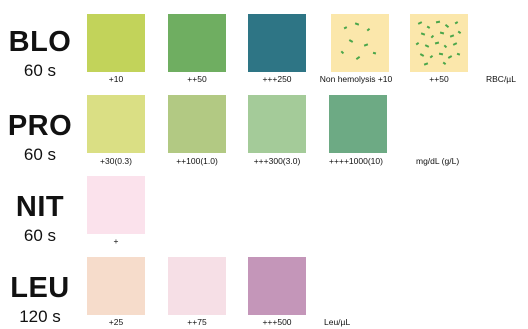 The height and width of the screenshot is (329, 528). Describe the element at coordinates (277, 322) in the screenshot. I see `leu-label-3: +++500` at that location.